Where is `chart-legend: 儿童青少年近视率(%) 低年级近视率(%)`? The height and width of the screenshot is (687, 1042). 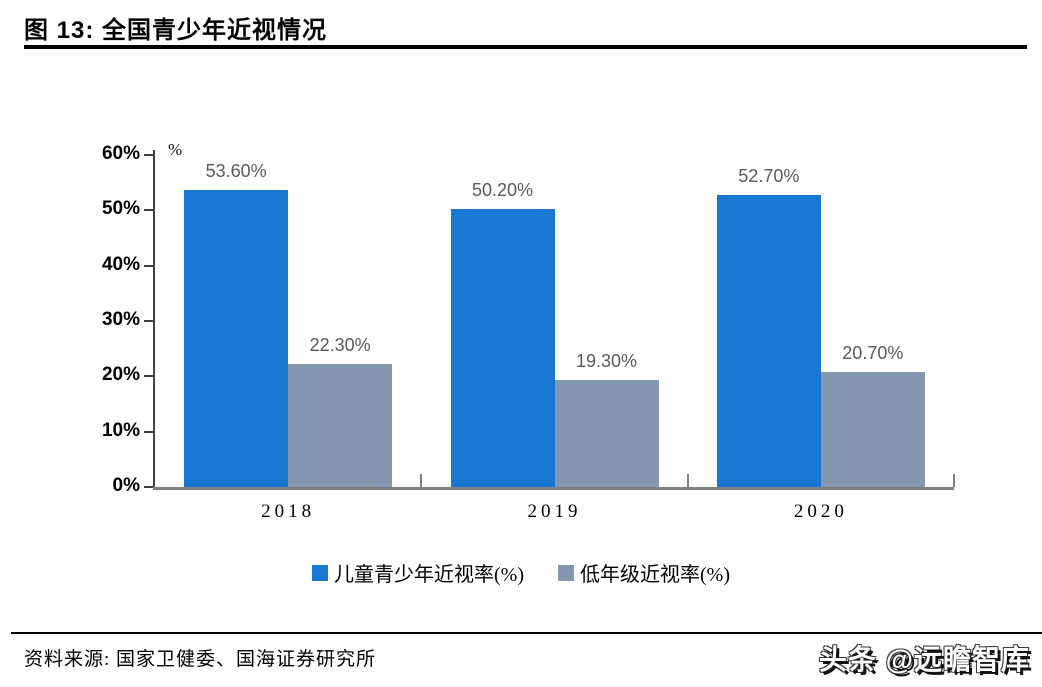
chart-legend: 儿童青少年近视率(%) 低年级近视率(%) is located at coordinates (521, 572).